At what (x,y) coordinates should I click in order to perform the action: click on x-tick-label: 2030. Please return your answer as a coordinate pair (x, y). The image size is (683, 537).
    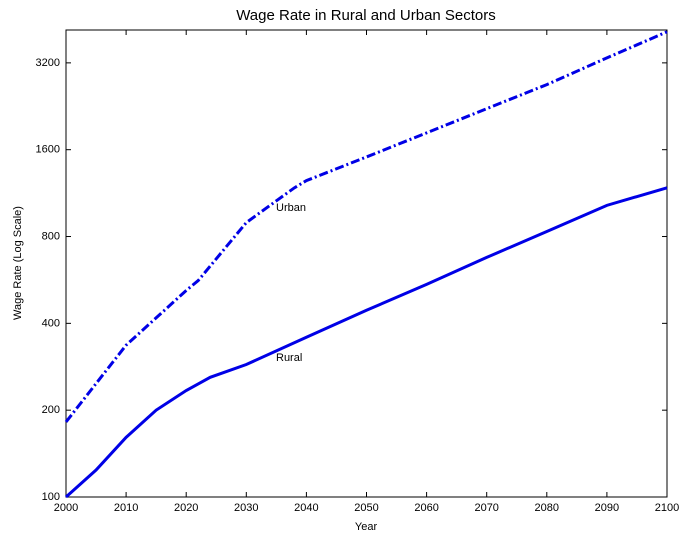
    Looking at the image, I should click on (246, 508).